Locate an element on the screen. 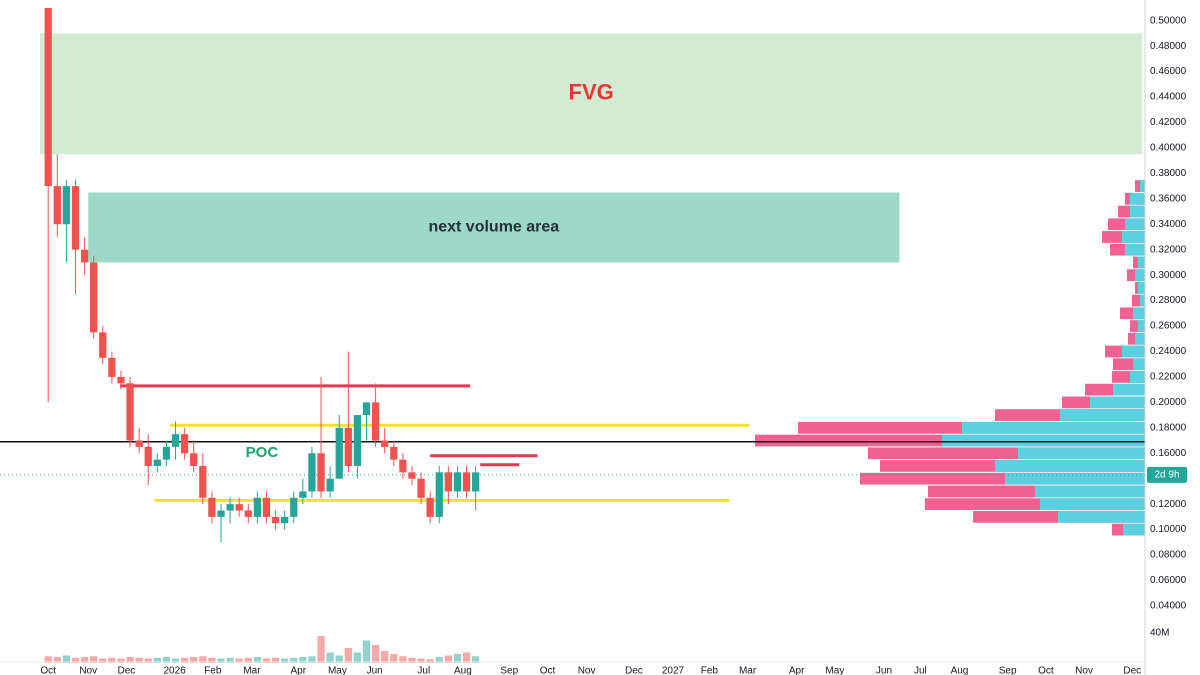 This screenshot has height=675, width=1200. x-tick-label: Sep is located at coordinates (509, 670).